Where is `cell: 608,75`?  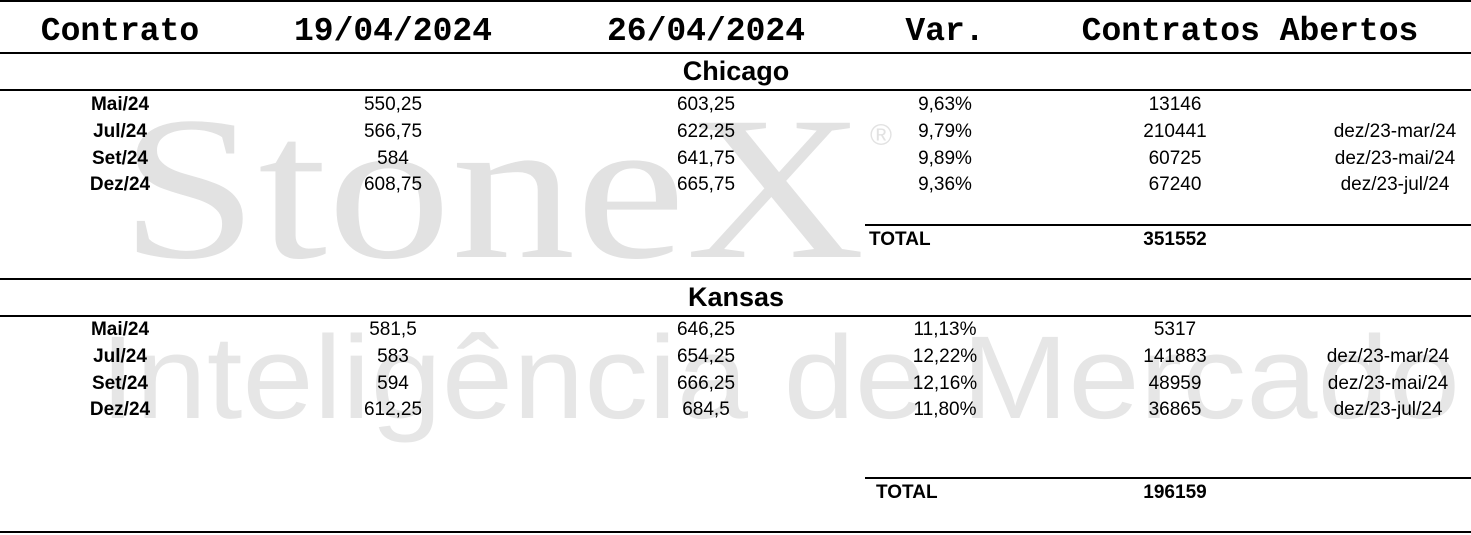
cell: 608,75 is located at coordinates (393, 184).